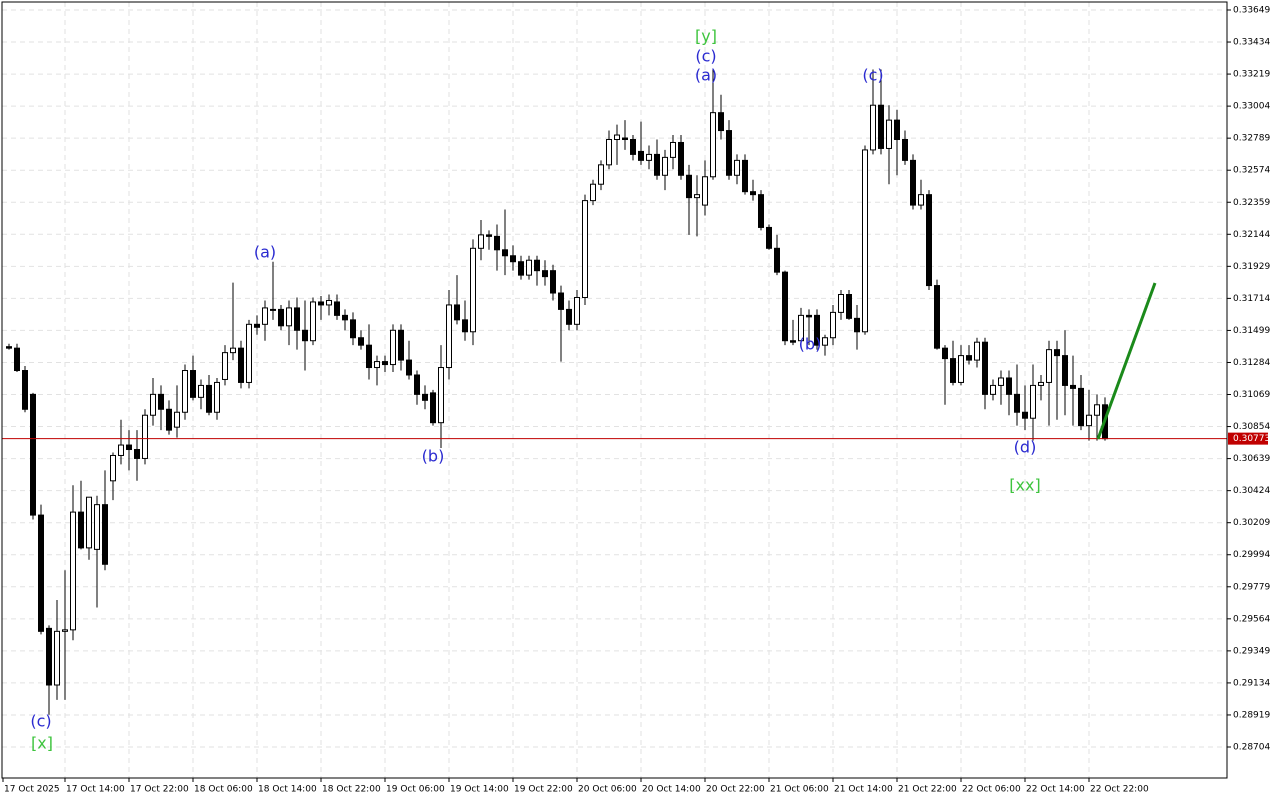 This screenshot has width=1280, height=800. I want to click on wave-label: (c), so click(40, 721).